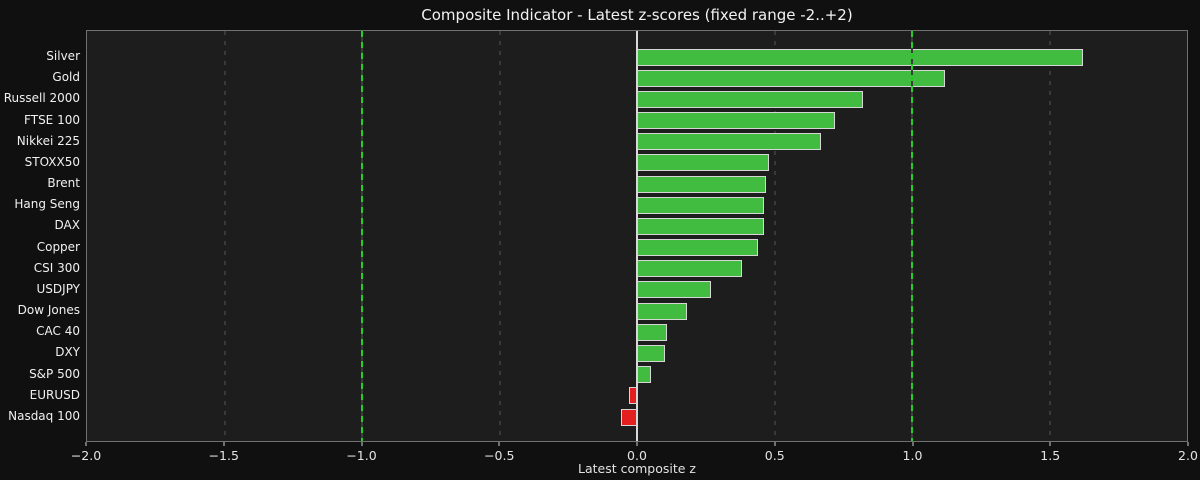 This screenshot has width=1200, height=480. Describe the element at coordinates (58, 331) in the screenshot. I see `y-tick-label: CAC 40` at that location.